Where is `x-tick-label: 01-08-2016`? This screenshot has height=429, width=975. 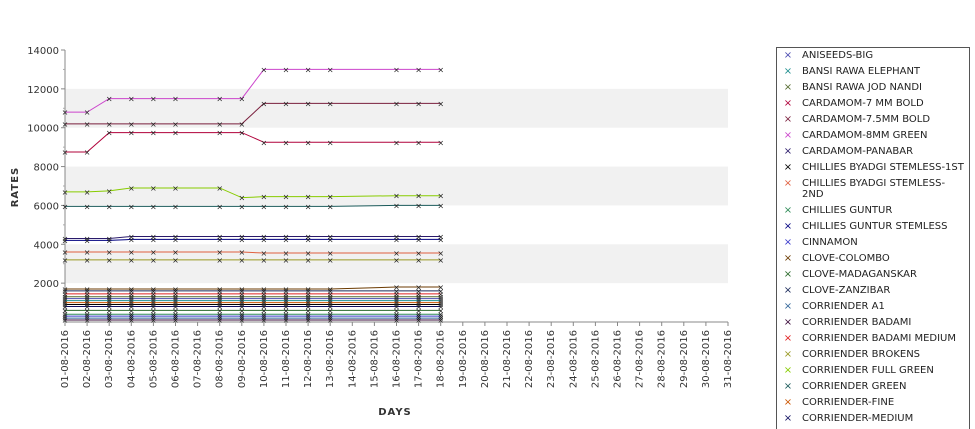
x-tick-label: 01-08-2016 is located at coordinates (65, 359).